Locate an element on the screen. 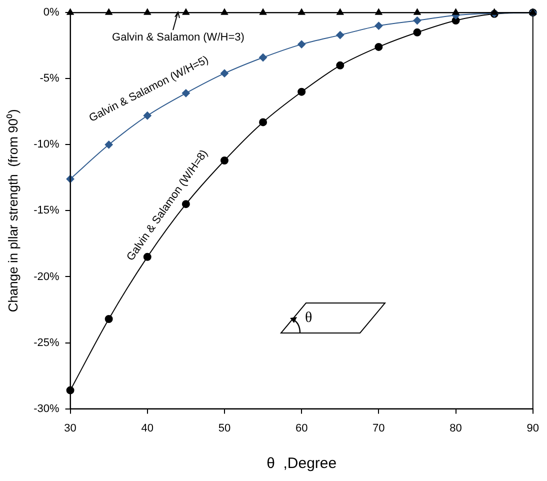  y-axis-title: Change in pllar strength (from 90⁰) is located at coordinates (12, 210).